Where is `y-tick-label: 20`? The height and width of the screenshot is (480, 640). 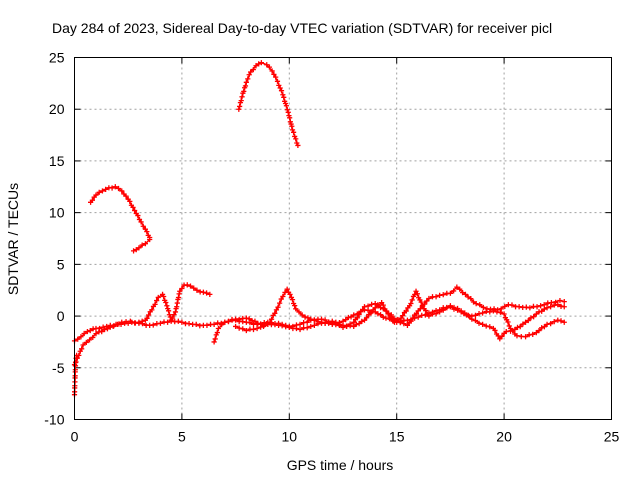 y-tick-label: 20 is located at coordinates (57, 109).